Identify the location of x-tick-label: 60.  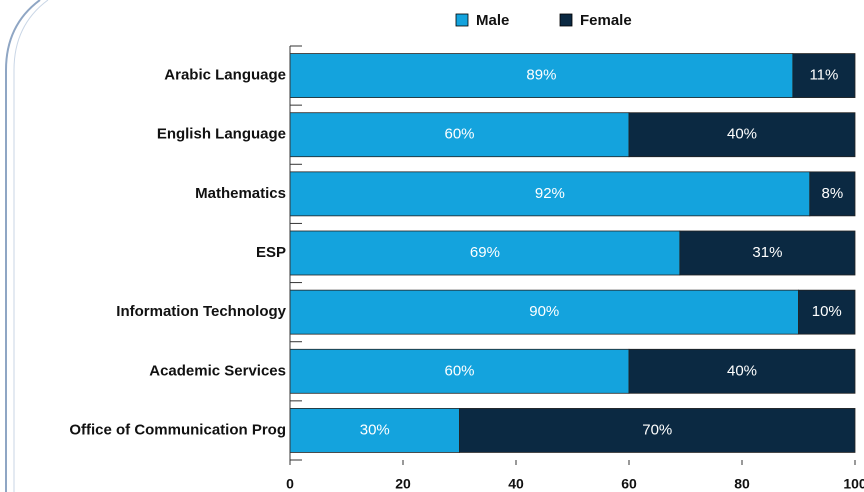
(629, 484).